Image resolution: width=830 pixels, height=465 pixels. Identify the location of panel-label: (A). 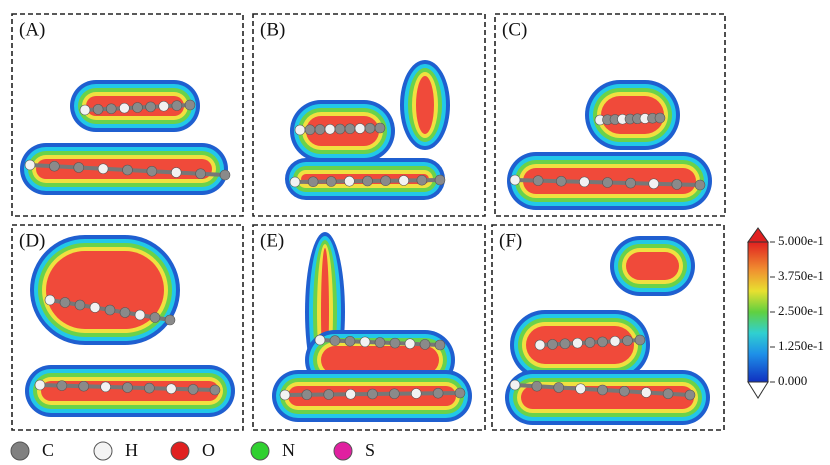
(32, 29).